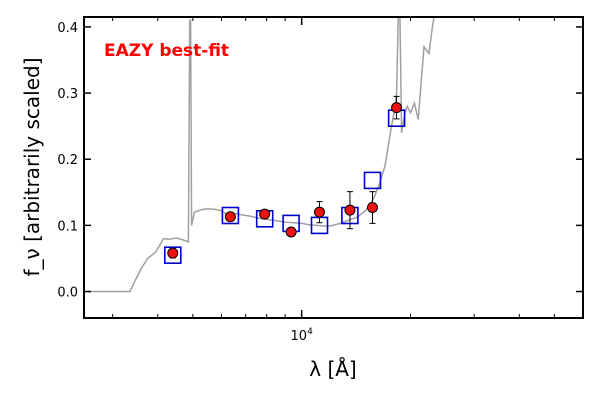 The width and height of the screenshot is (600, 400). I want to click on y-tick-label: 0.4, so click(67, 28).